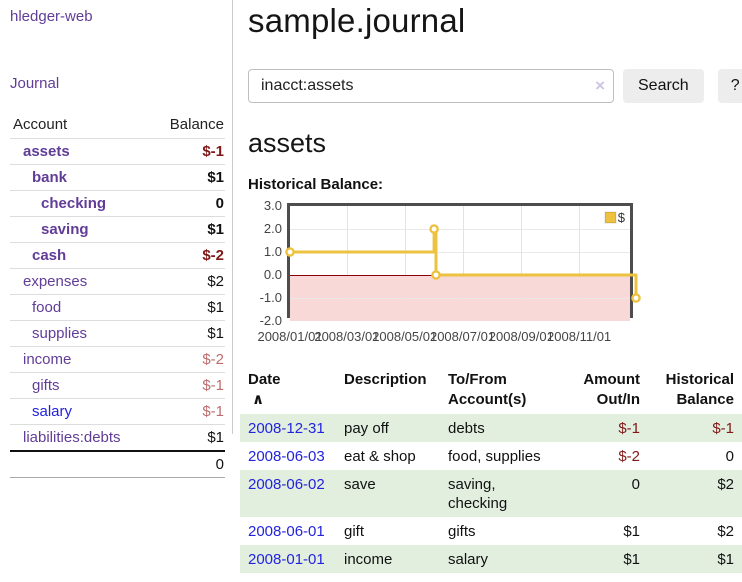 This screenshot has height=582, width=742. I want to click on sort-ascending-icon: ∧, so click(258, 399).